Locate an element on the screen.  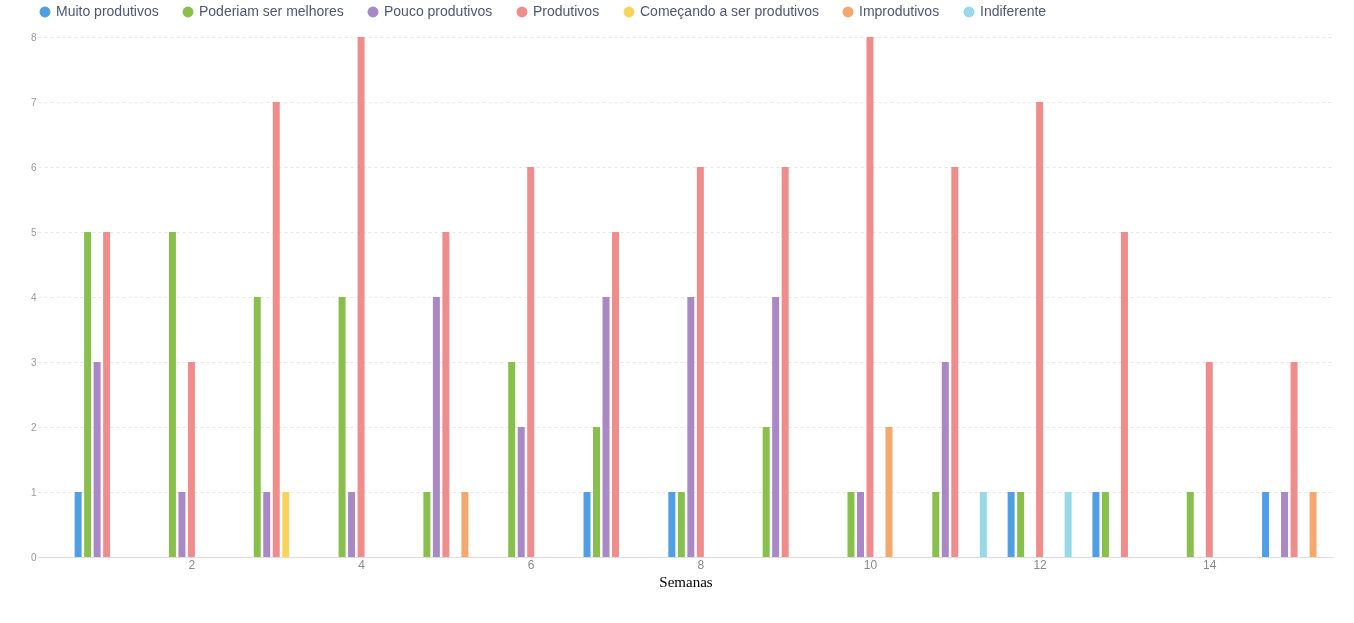
legend-label: Produtivos is located at coordinates (566, 11).